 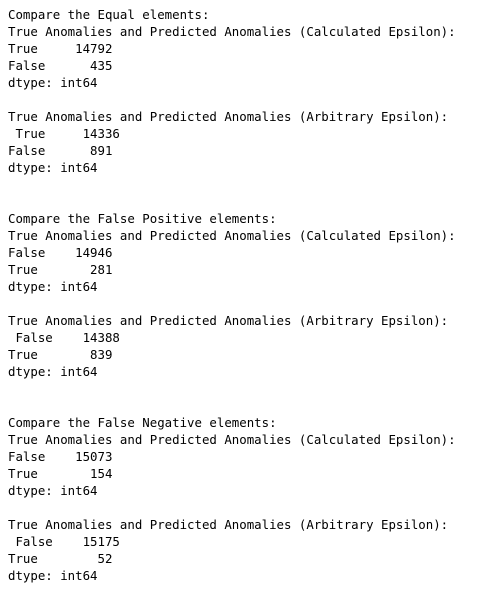 What do you see at coordinates (60, 558) in the screenshot?
I see `output-line: True 52` at bounding box center [60, 558].